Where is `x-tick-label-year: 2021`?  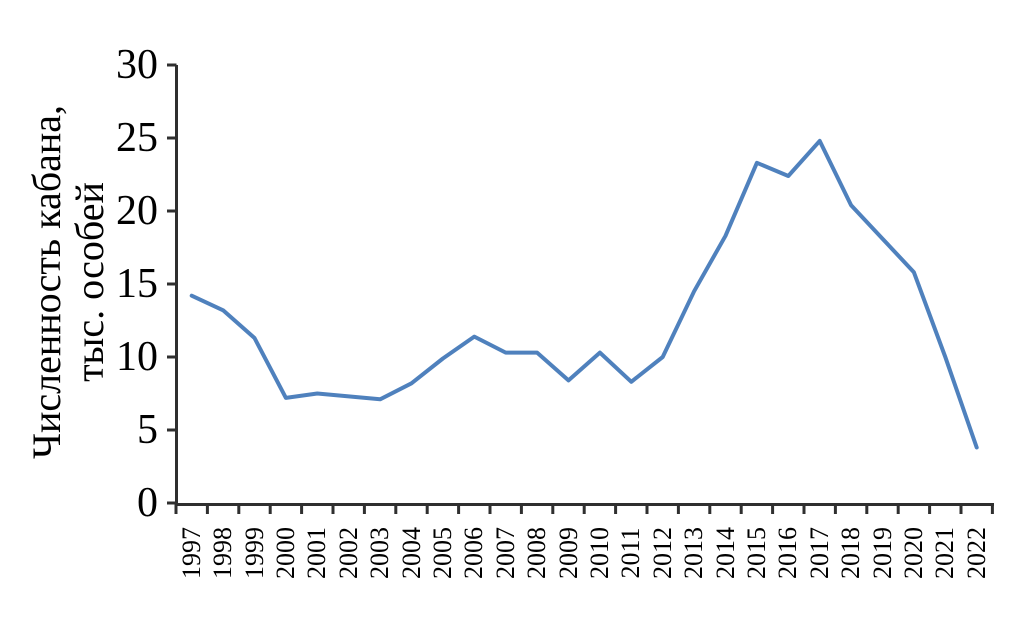 x-tick-label-year: 2021 is located at coordinates (945, 553).